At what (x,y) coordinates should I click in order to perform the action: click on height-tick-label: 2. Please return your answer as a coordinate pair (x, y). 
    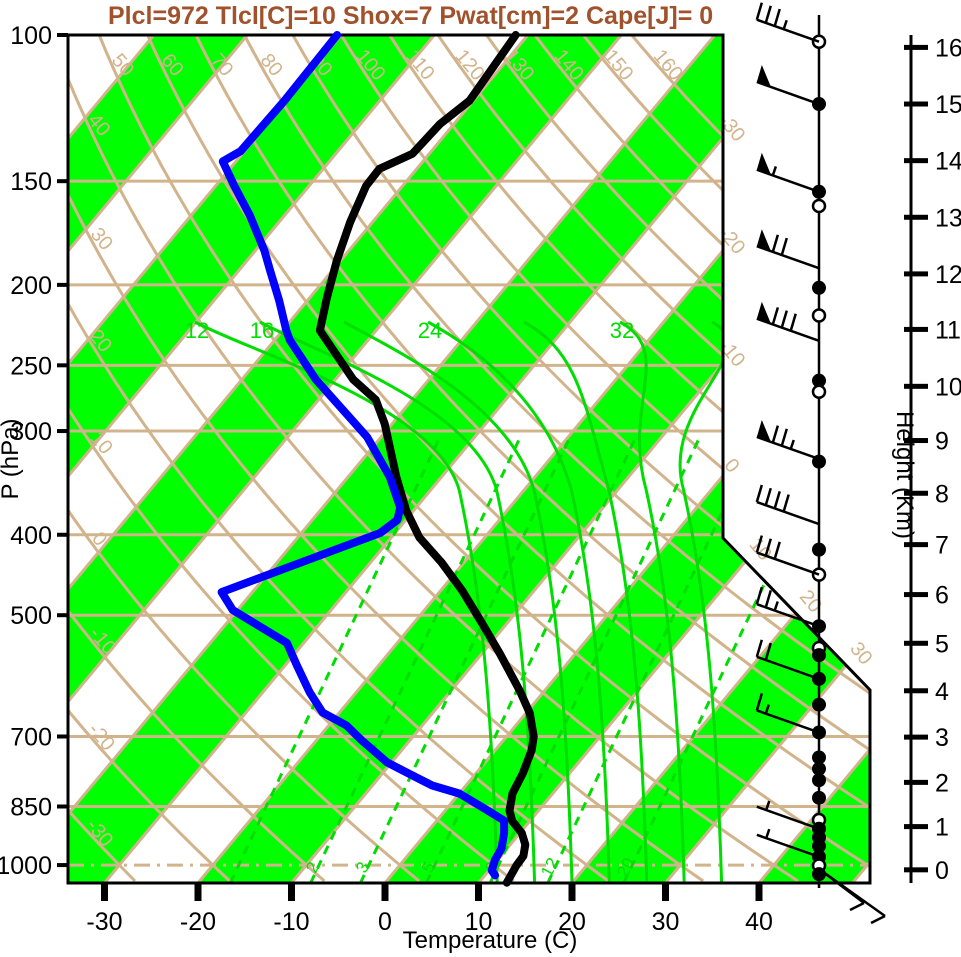
    Looking at the image, I should click on (942, 783).